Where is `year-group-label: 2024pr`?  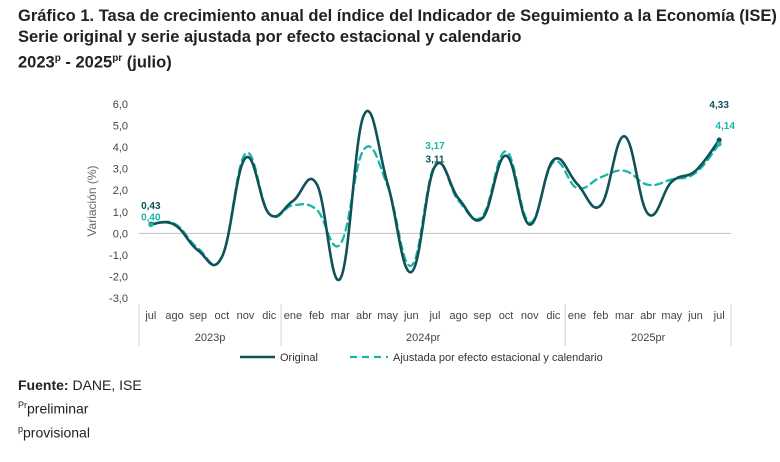
year-group-label: 2024pr is located at coordinates (423, 338).